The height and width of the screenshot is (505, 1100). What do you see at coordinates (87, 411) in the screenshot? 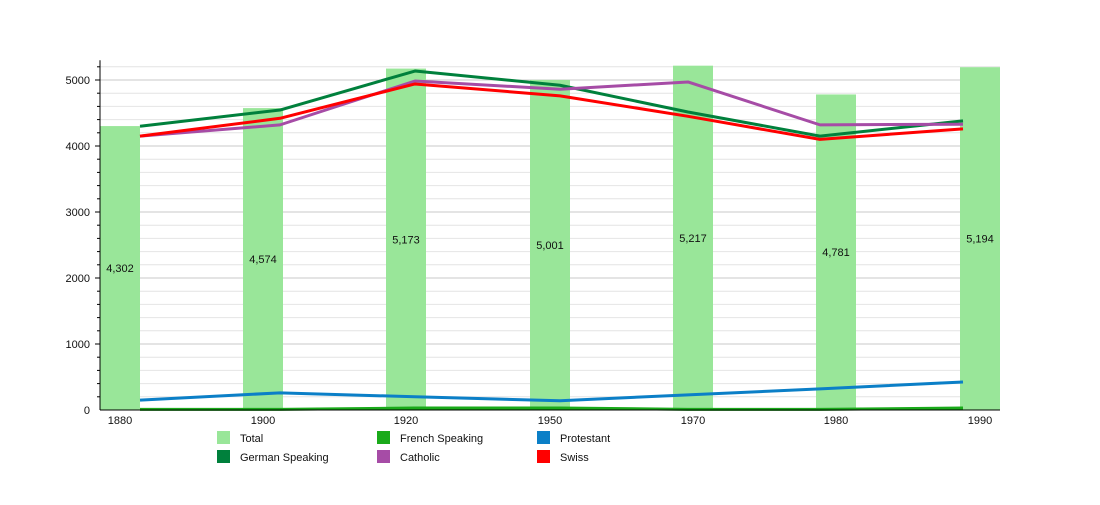
I see `y-tick-label: 0` at bounding box center [87, 411].